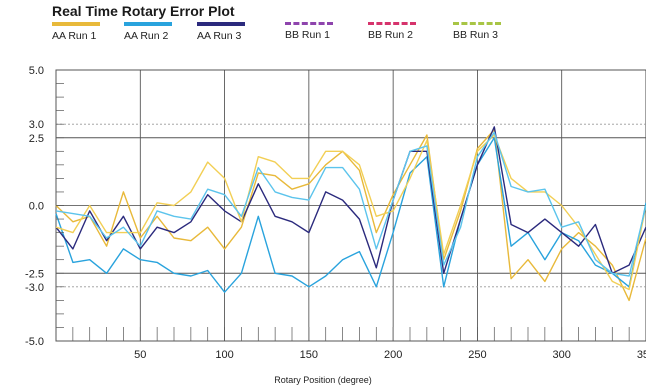 The height and width of the screenshot is (391, 646). What do you see at coordinates (307, 35) in the screenshot?
I see `legend-label: BB Run 1` at bounding box center [307, 35].